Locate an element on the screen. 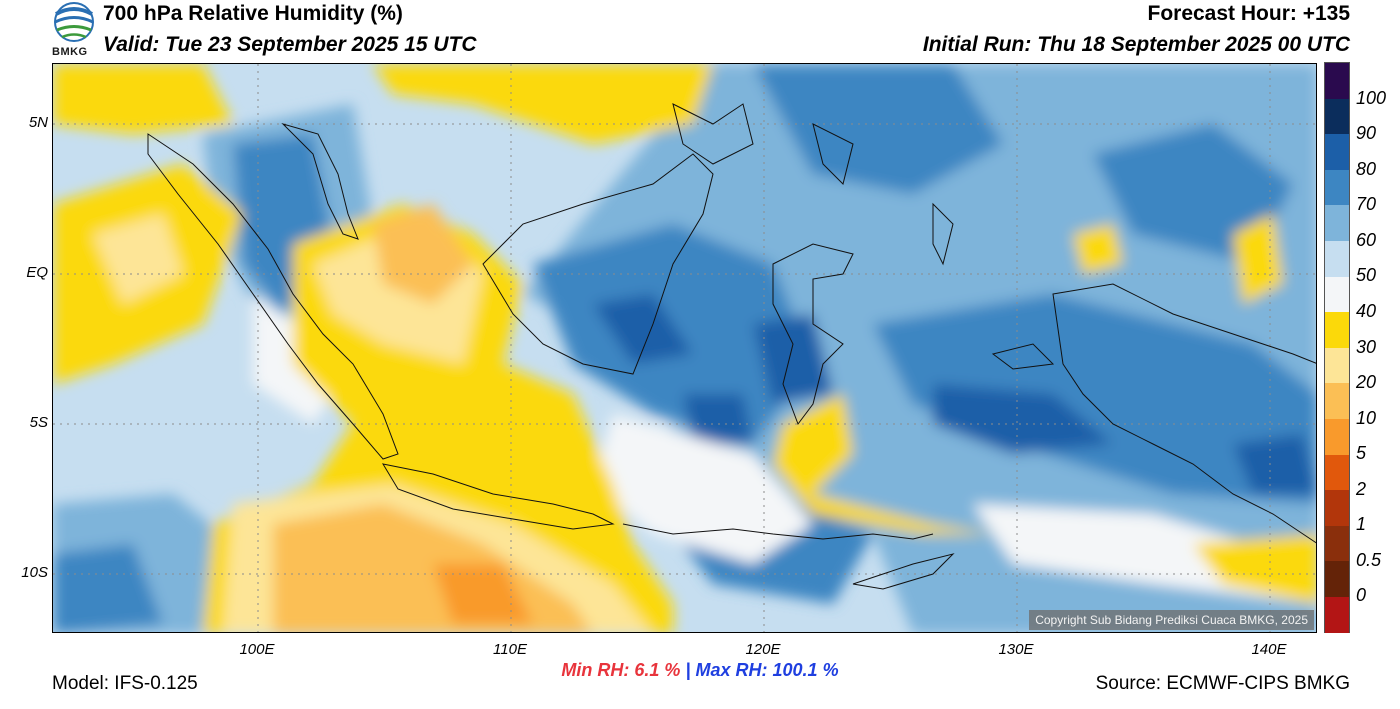 Image resolution: width=1400 pixels, height=709 pixels. colorbar-label: 1 is located at coordinates (1361, 524).